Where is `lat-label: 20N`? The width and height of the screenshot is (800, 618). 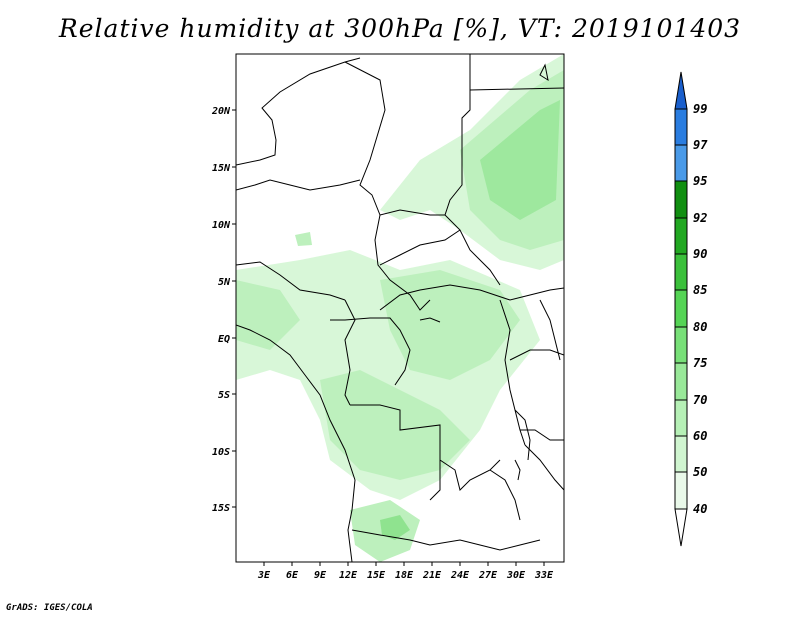 lat-label: 20N is located at coordinates (221, 111).